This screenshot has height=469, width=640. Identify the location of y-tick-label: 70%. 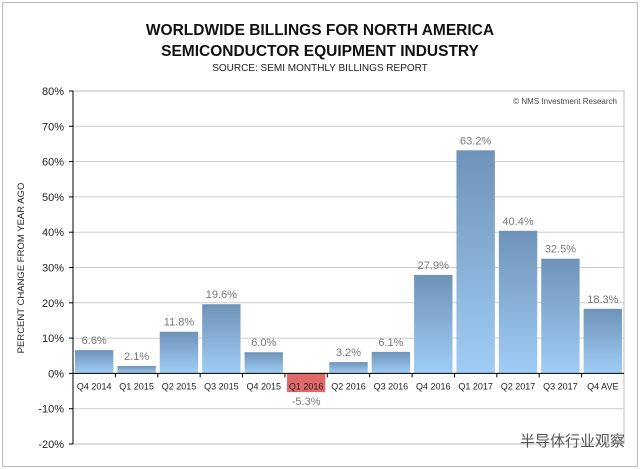
(53, 127).